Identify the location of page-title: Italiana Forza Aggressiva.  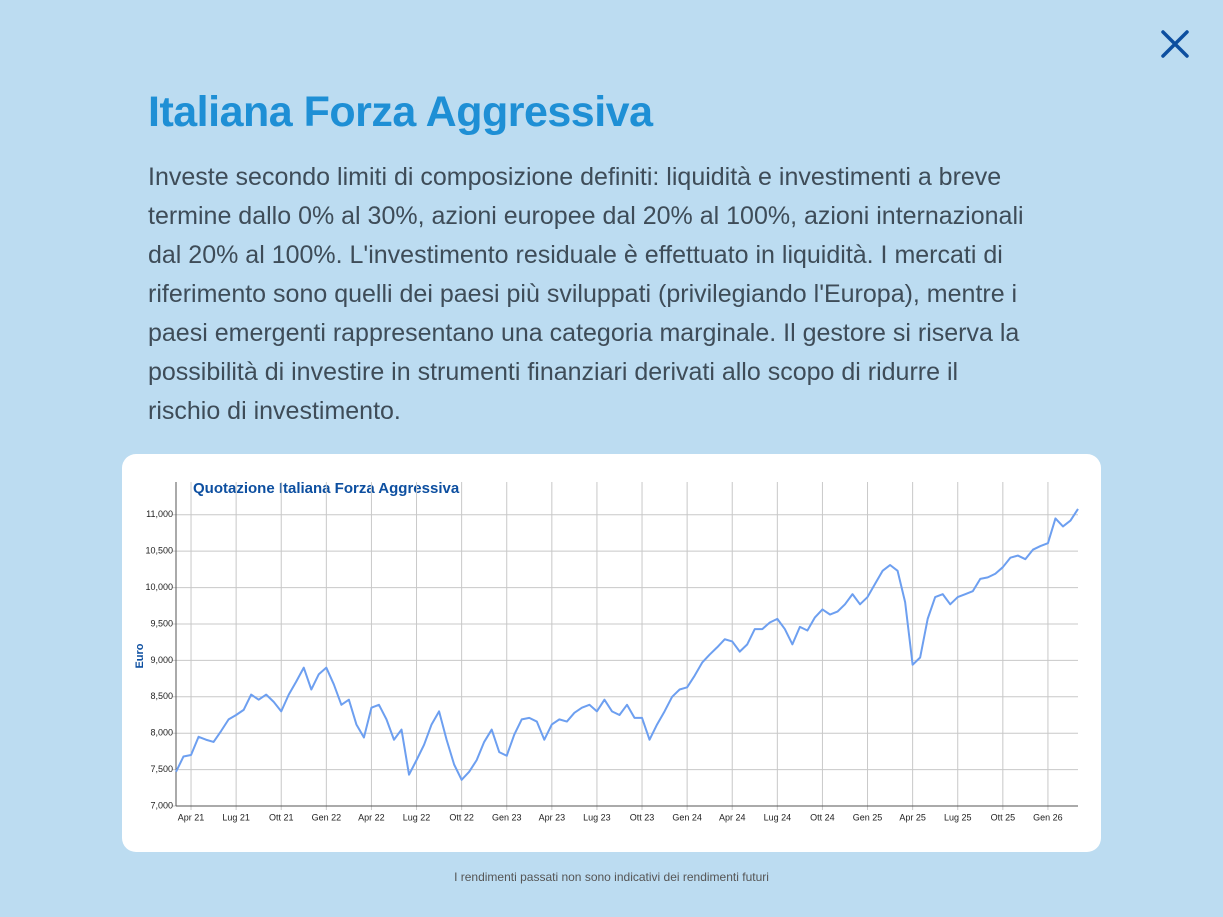
(400, 112).